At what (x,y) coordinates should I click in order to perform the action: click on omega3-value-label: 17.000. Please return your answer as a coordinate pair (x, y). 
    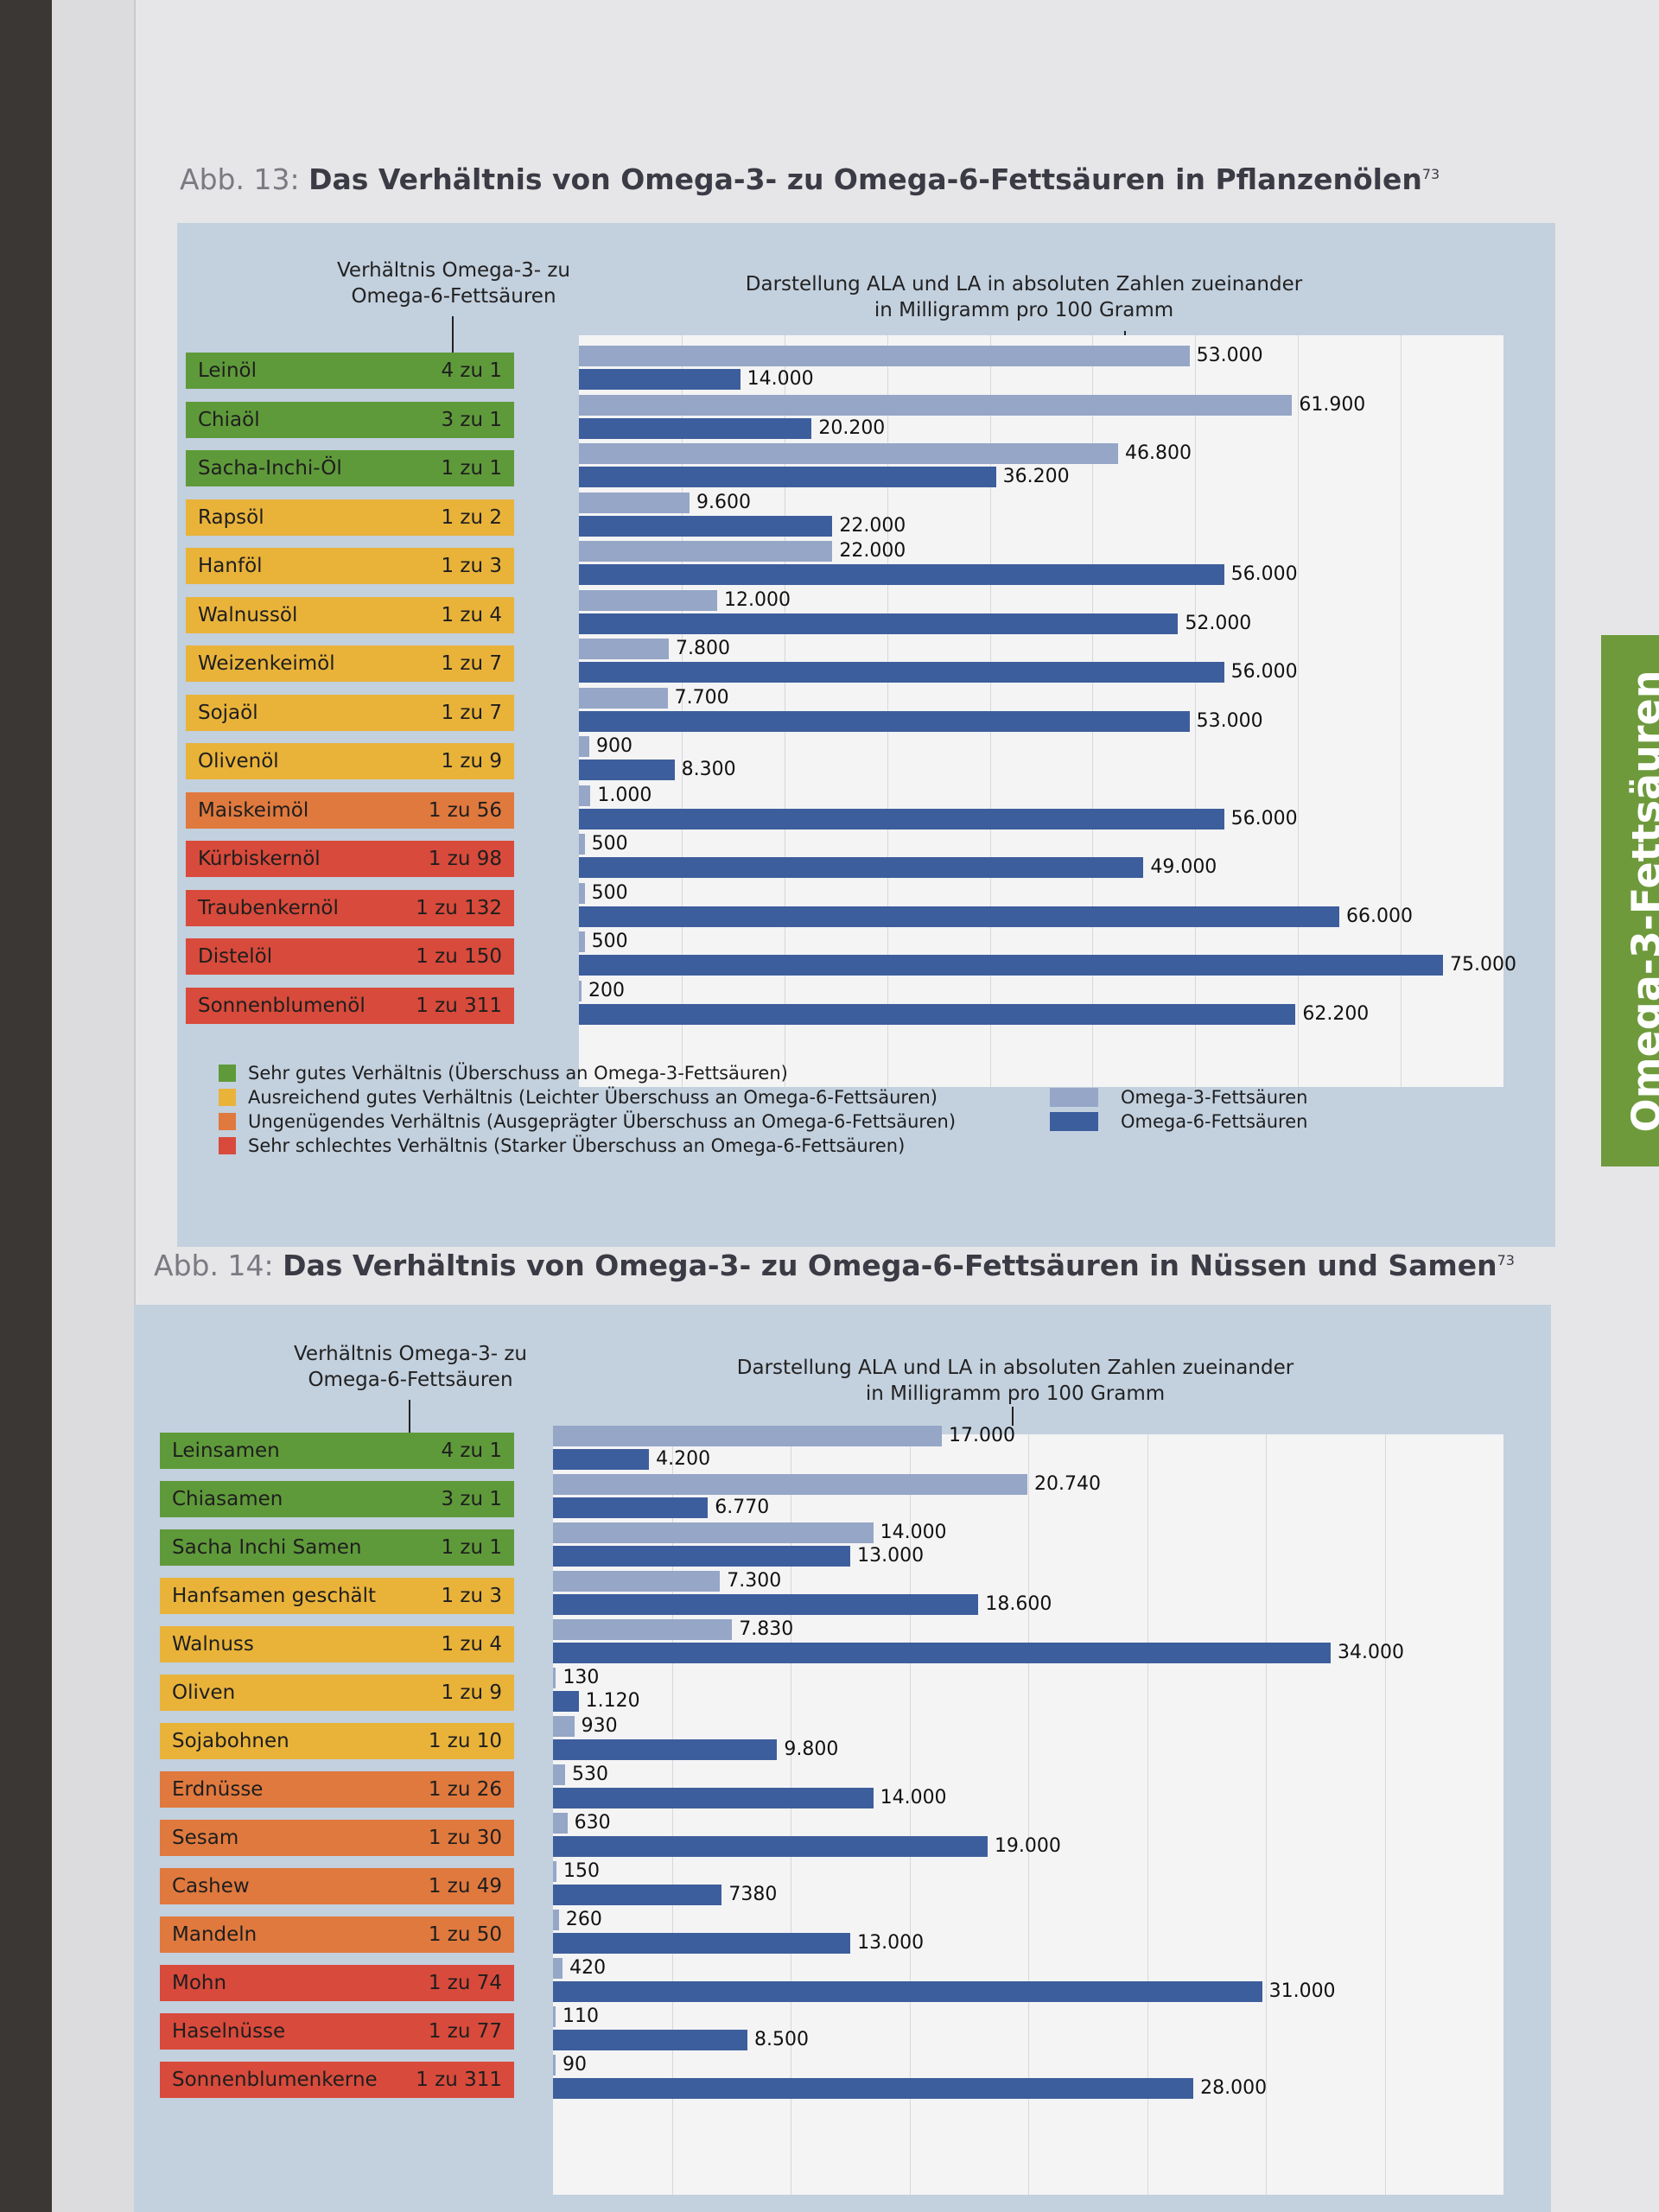
    Looking at the image, I should click on (982, 1435).